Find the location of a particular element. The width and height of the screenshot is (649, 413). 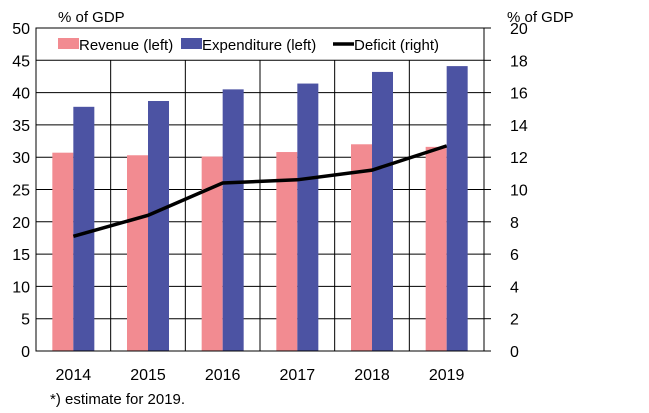

left-tick-label: 50 is located at coordinates (21, 29).